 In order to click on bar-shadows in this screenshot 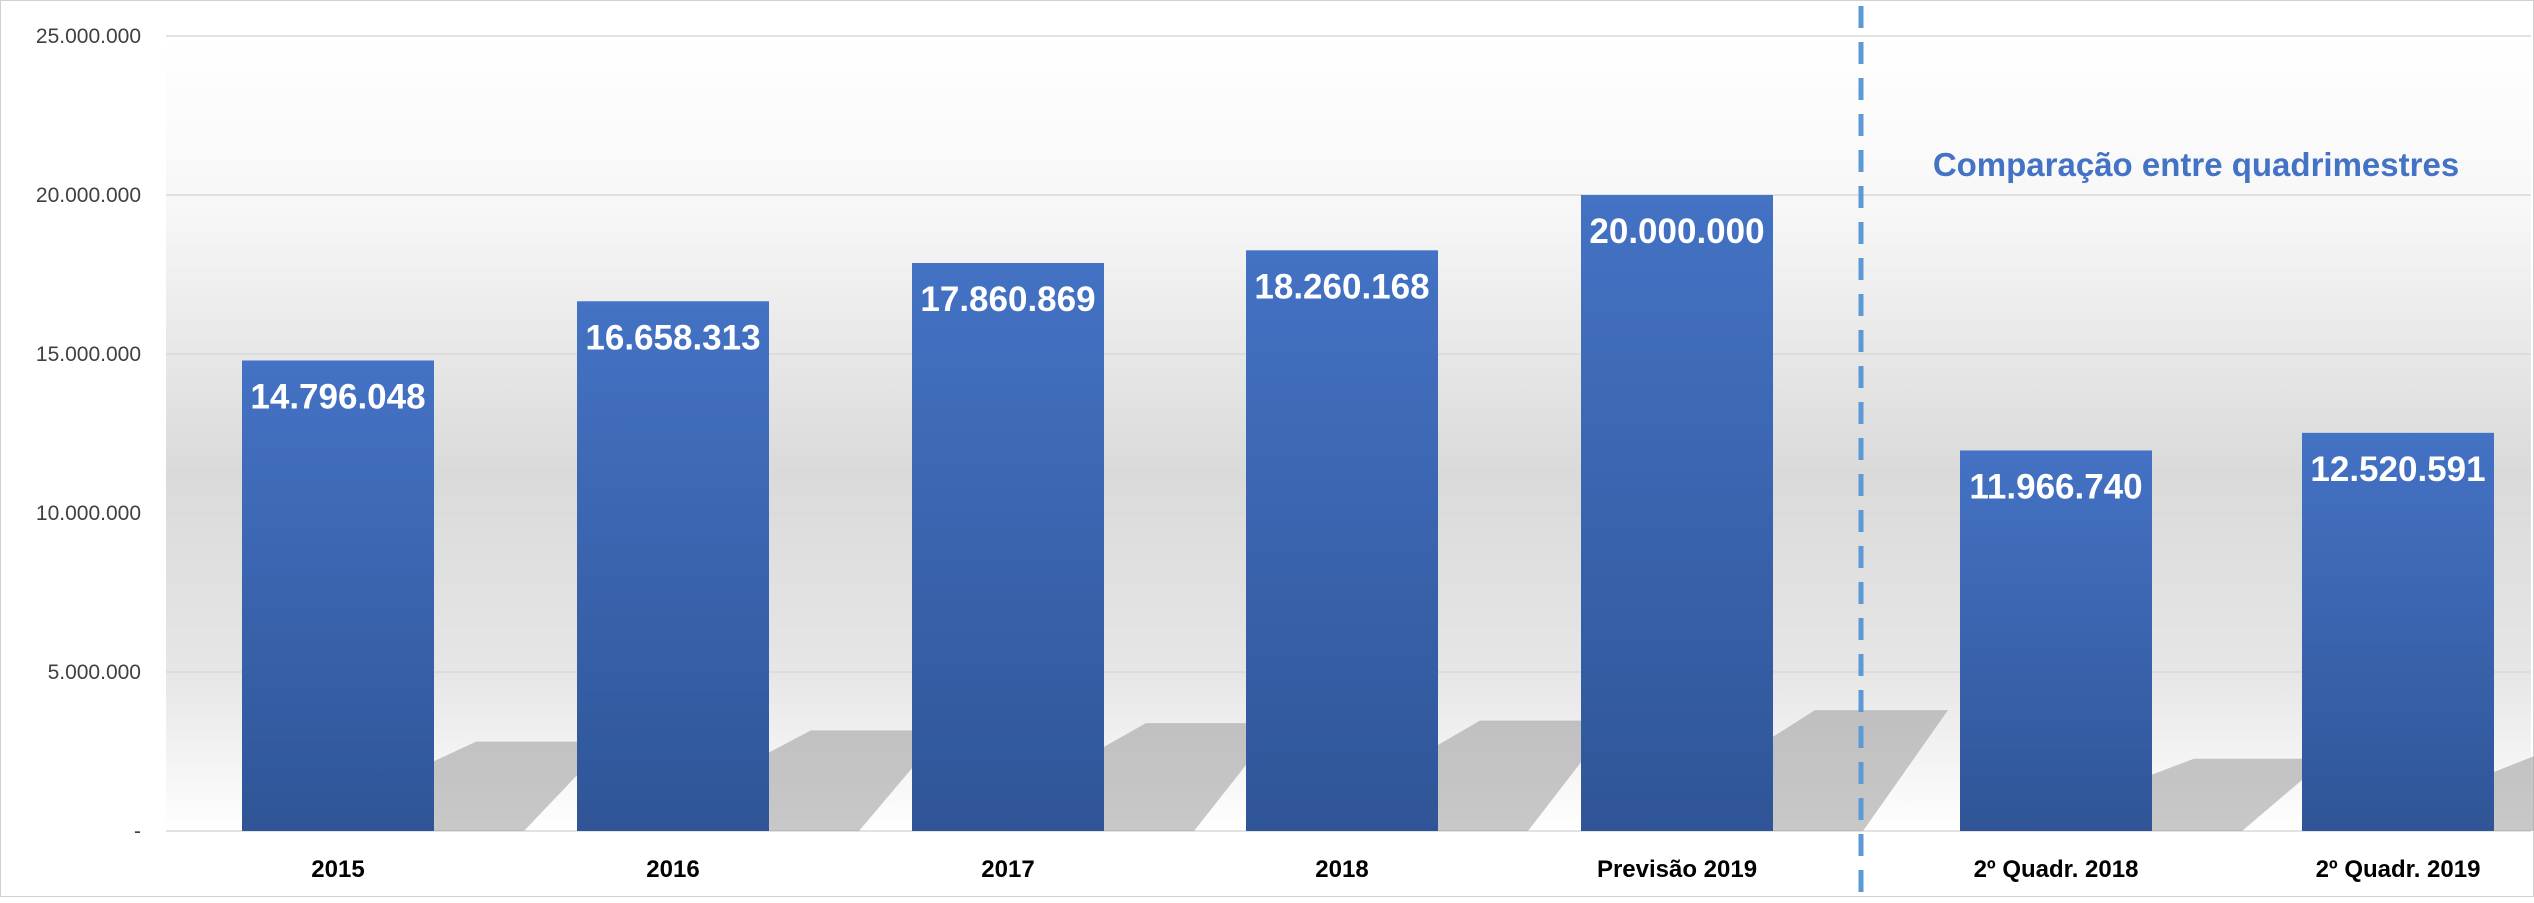, I will do `click(1484, 770)`.